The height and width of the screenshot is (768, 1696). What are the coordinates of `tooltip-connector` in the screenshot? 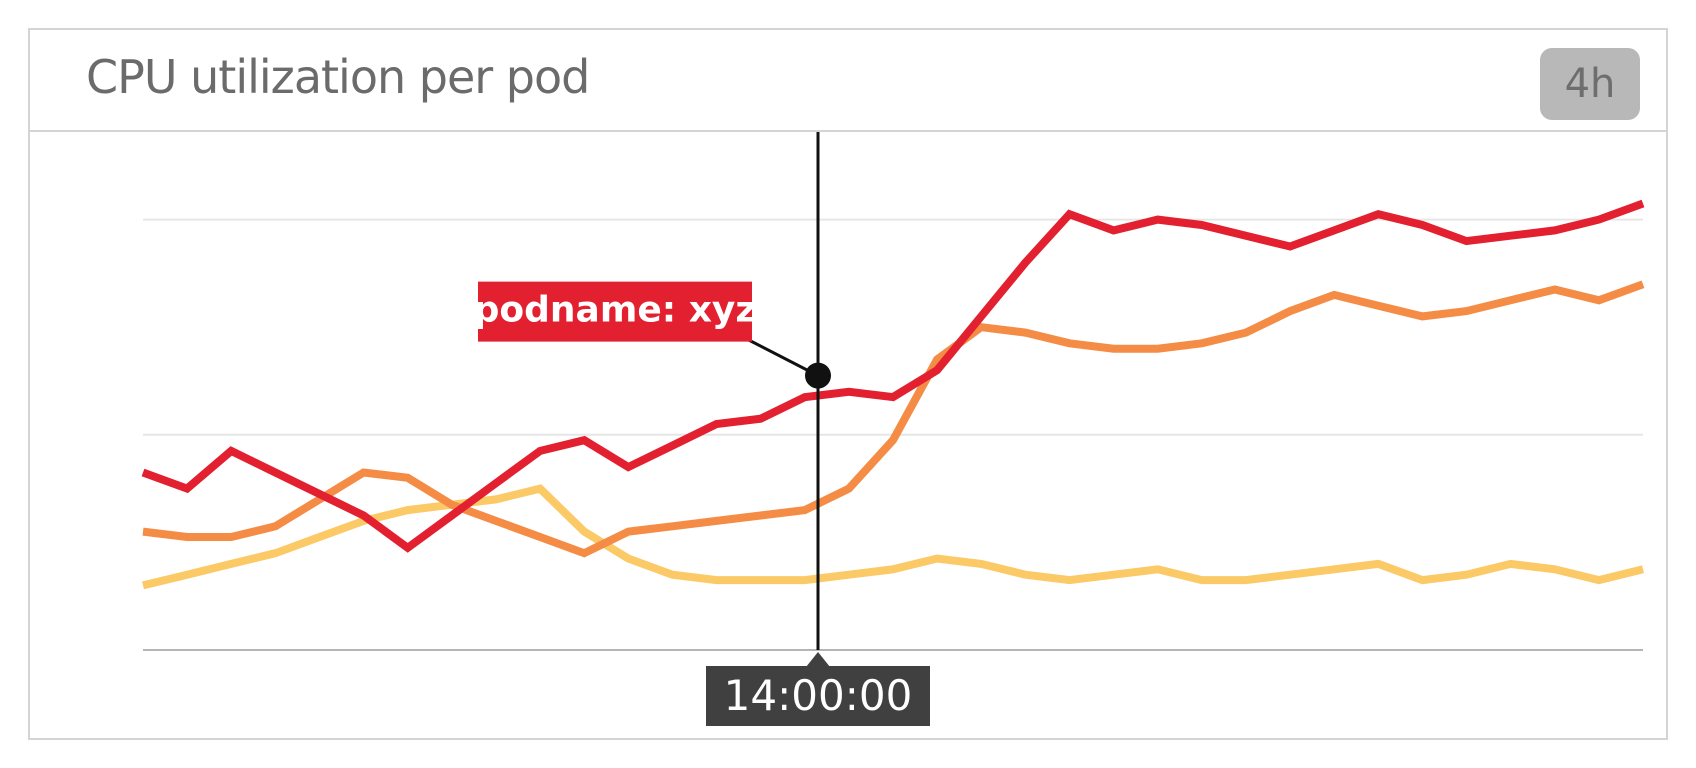 It's located at (783, 357).